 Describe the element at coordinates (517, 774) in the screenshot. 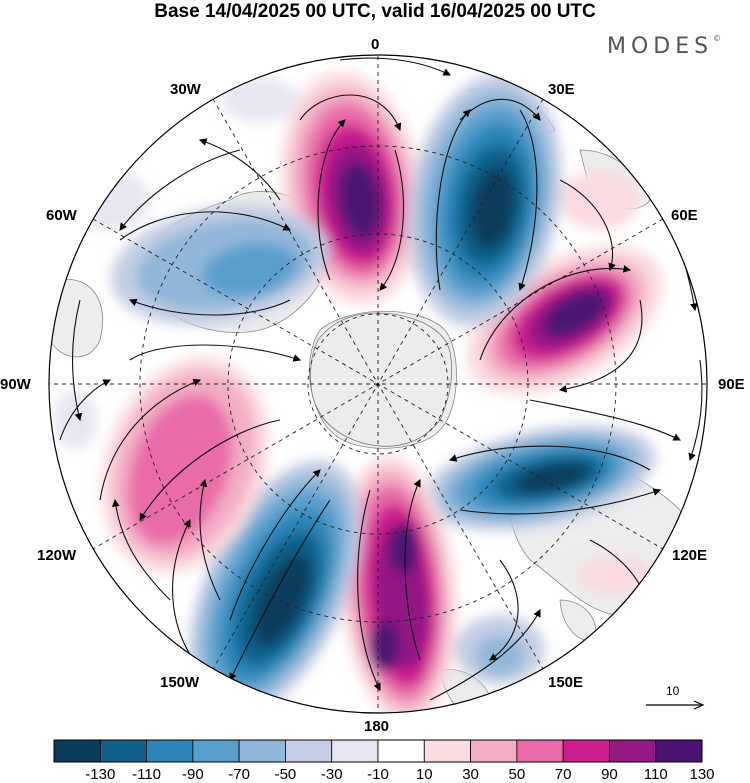

I see `colorbar-tick-label: 50` at that location.